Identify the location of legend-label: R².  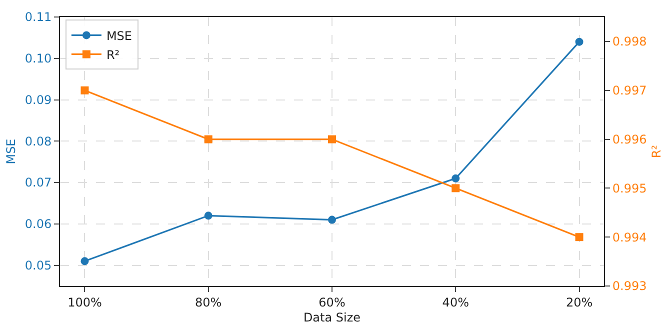
(113, 55).